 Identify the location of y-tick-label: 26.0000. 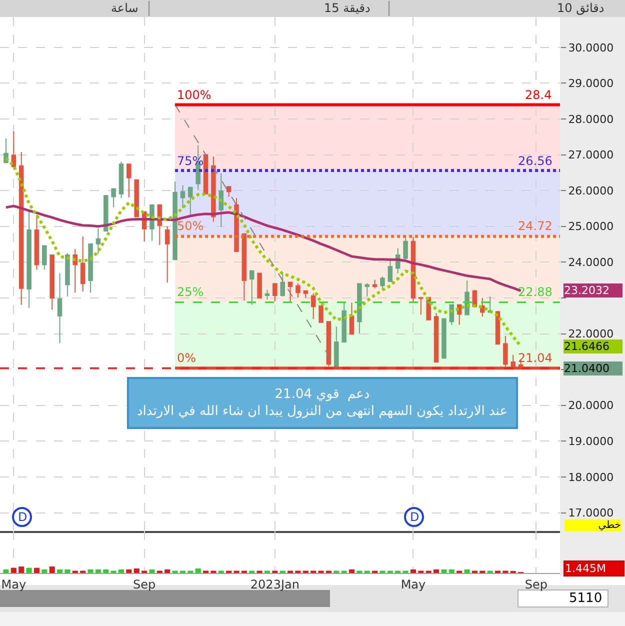
(591, 191).